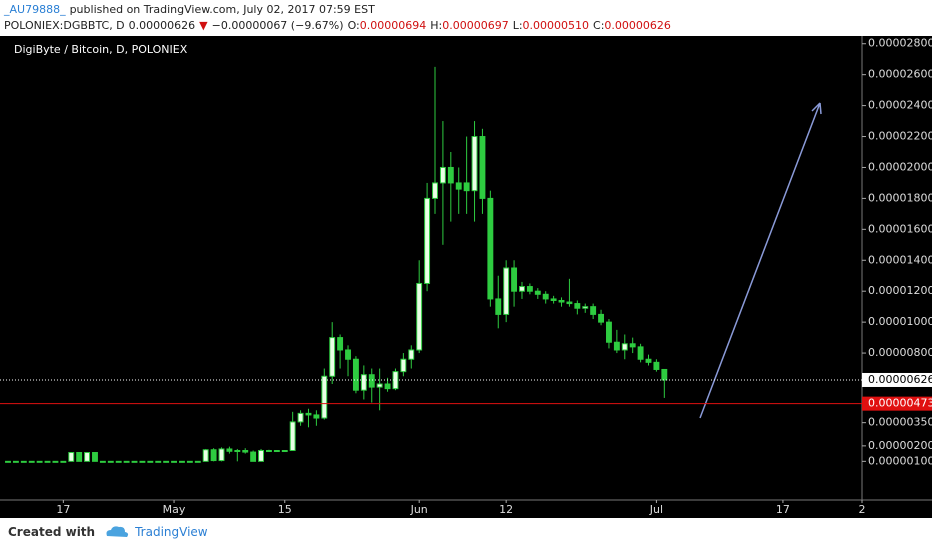  I want to click on ohlc-value: 0.00000510, so click(556, 25).